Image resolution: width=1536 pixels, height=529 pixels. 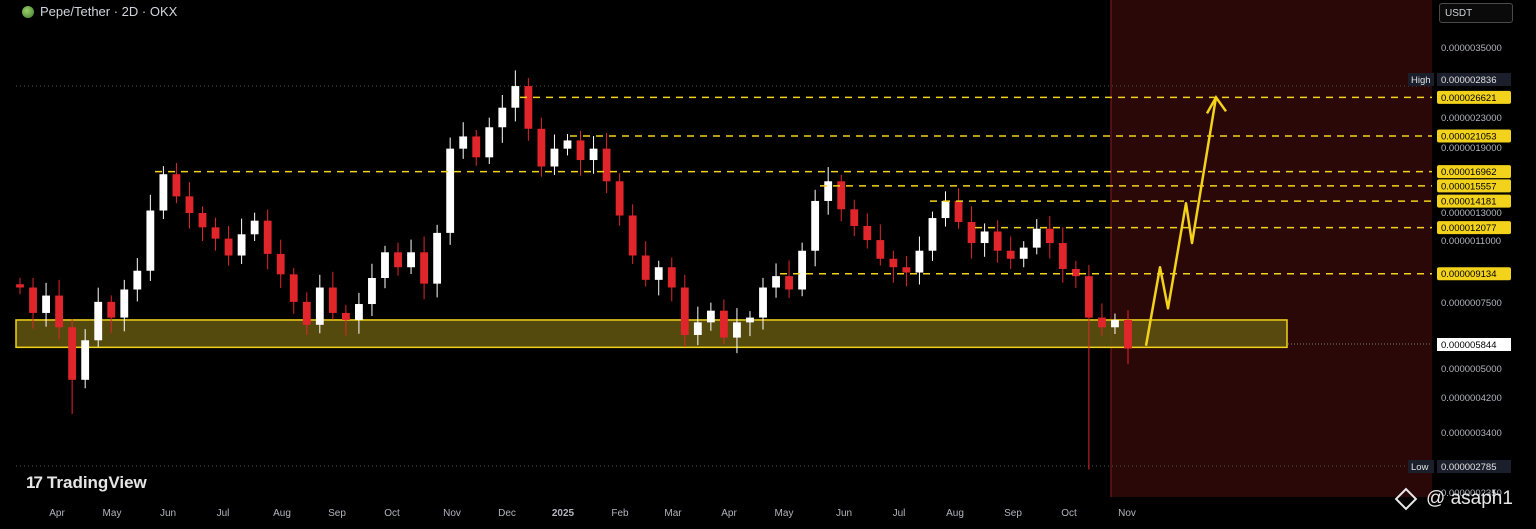 What do you see at coordinates (651, 334) in the screenshot?
I see `support-zone` at bounding box center [651, 334].